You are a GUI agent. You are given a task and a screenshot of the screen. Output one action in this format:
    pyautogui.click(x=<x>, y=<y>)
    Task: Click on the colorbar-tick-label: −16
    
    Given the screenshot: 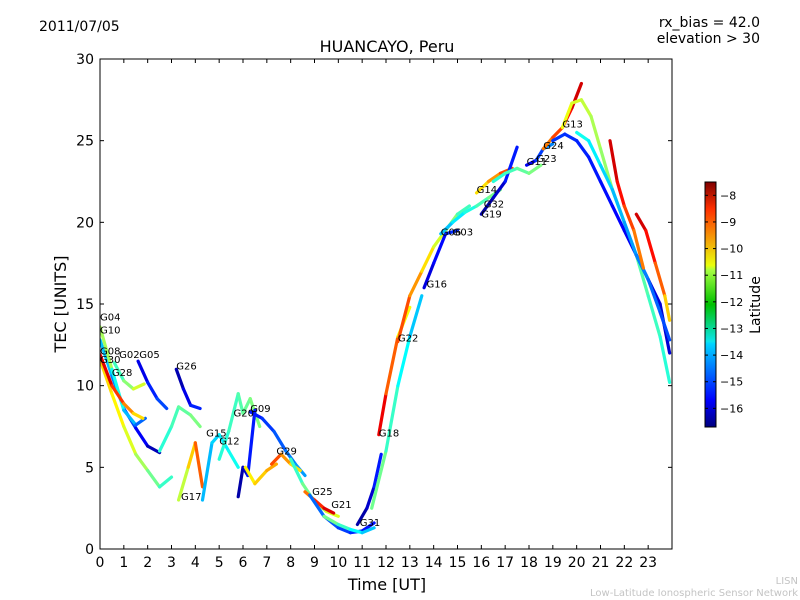 What is the action you would take?
    pyautogui.click(x=731, y=408)
    